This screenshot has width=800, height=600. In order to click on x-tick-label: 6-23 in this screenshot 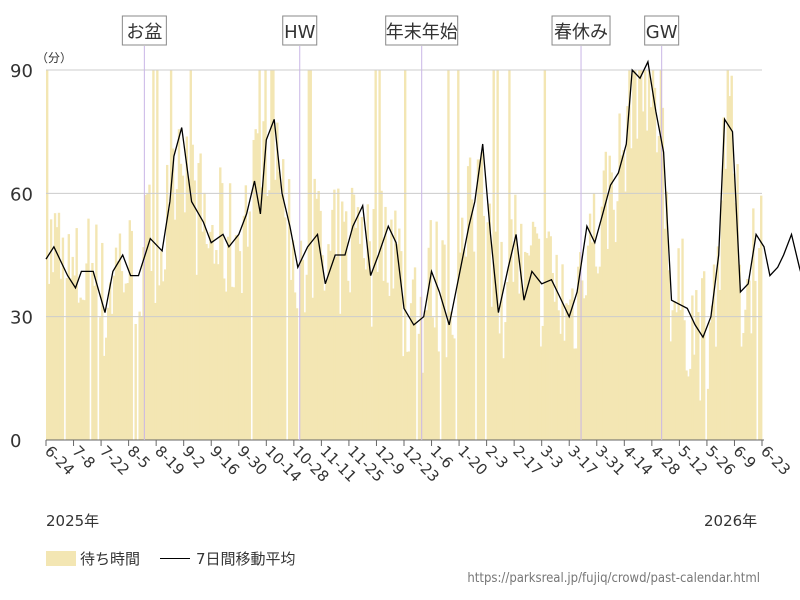, I will do `click(775, 460)`.